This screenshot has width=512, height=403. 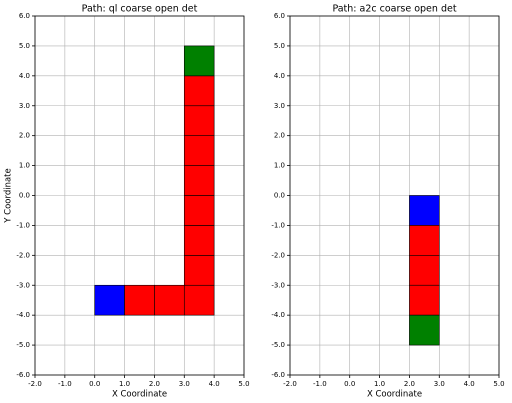 What do you see at coordinates (9, 196) in the screenshot?
I see `y-axis-label: Y Coordinate` at bounding box center [9, 196].